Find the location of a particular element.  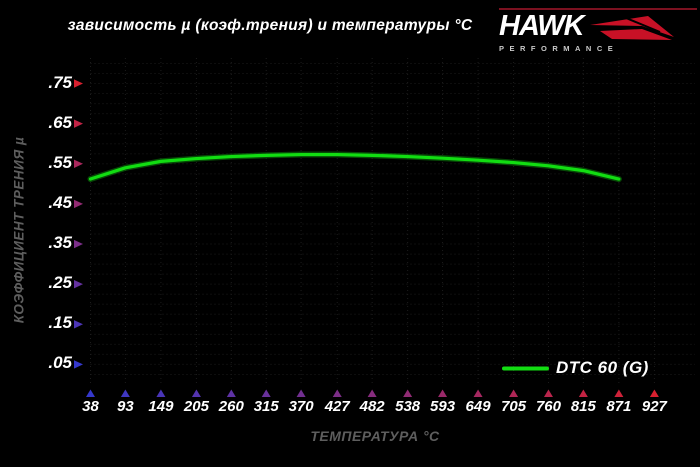

logo-subtitle-text: PERFORMANCE is located at coordinates (559, 48).